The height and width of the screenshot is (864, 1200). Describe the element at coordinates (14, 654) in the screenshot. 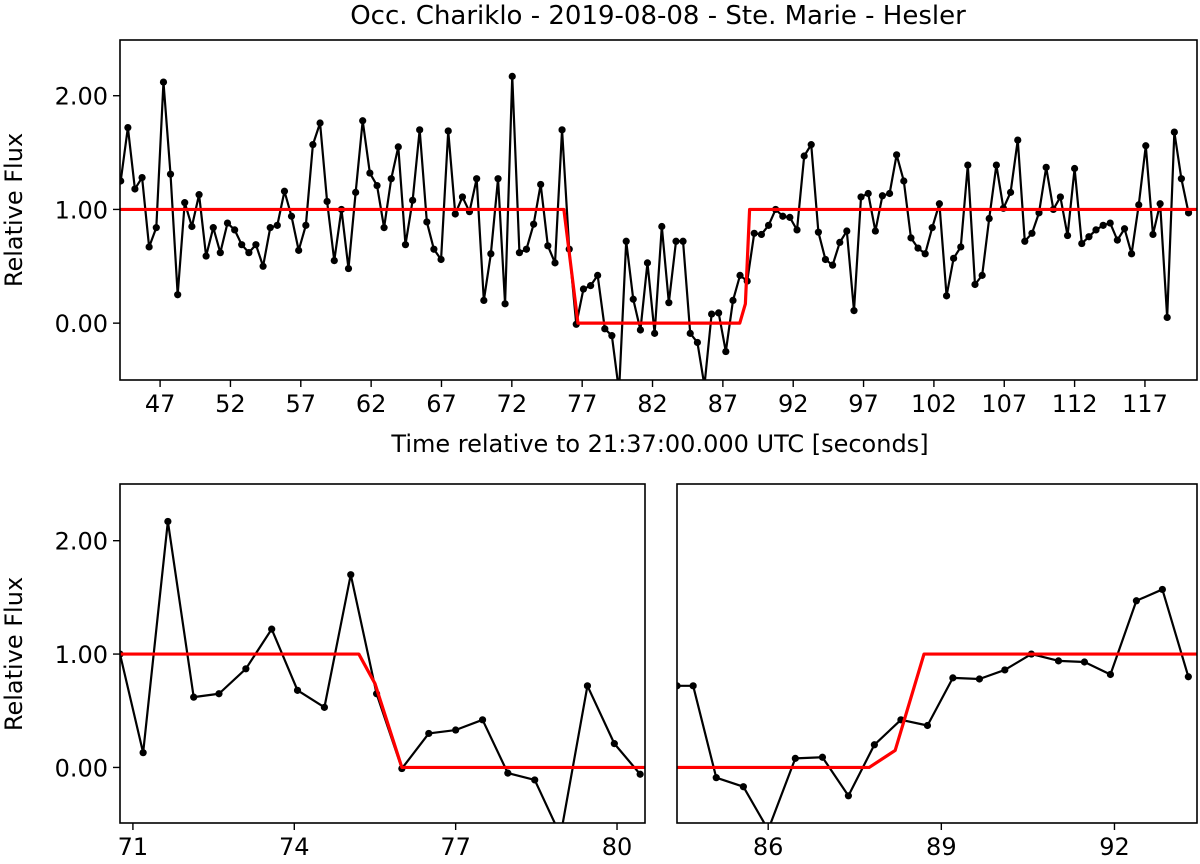

I see `y-axis-label: Relative Flux` at that location.